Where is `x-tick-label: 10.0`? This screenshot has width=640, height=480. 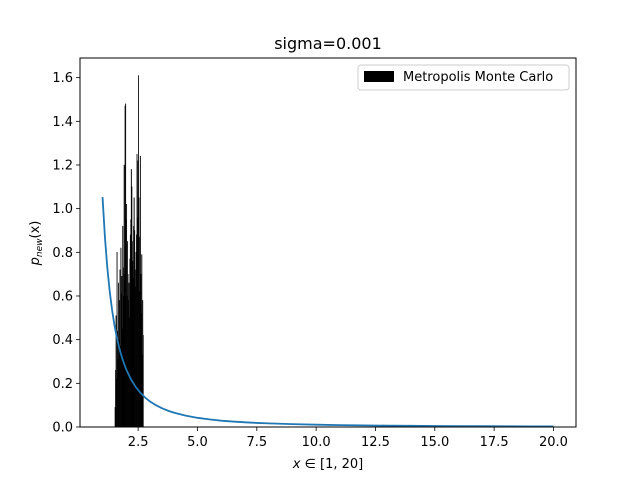 x-tick-label: 10.0 is located at coordinates (316, 442).